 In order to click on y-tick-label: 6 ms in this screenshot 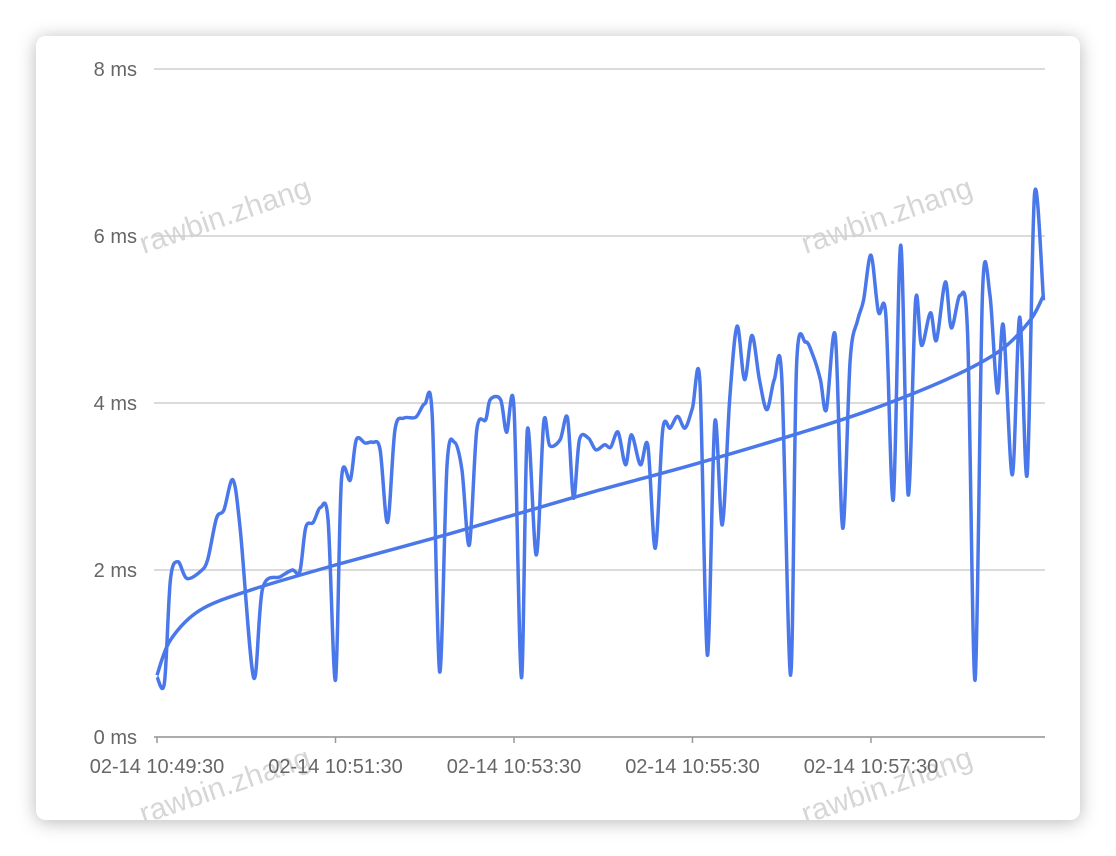, I will do `click(115, 237)`.